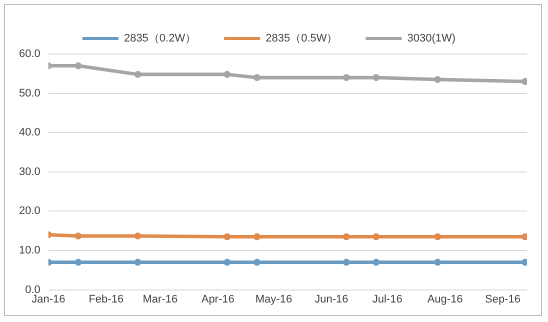 This screenshot has height=322, width=548. Describe the element at coordinates (29, 211) in the screenshot. I see `y-tick-label: 20.0` at that location.